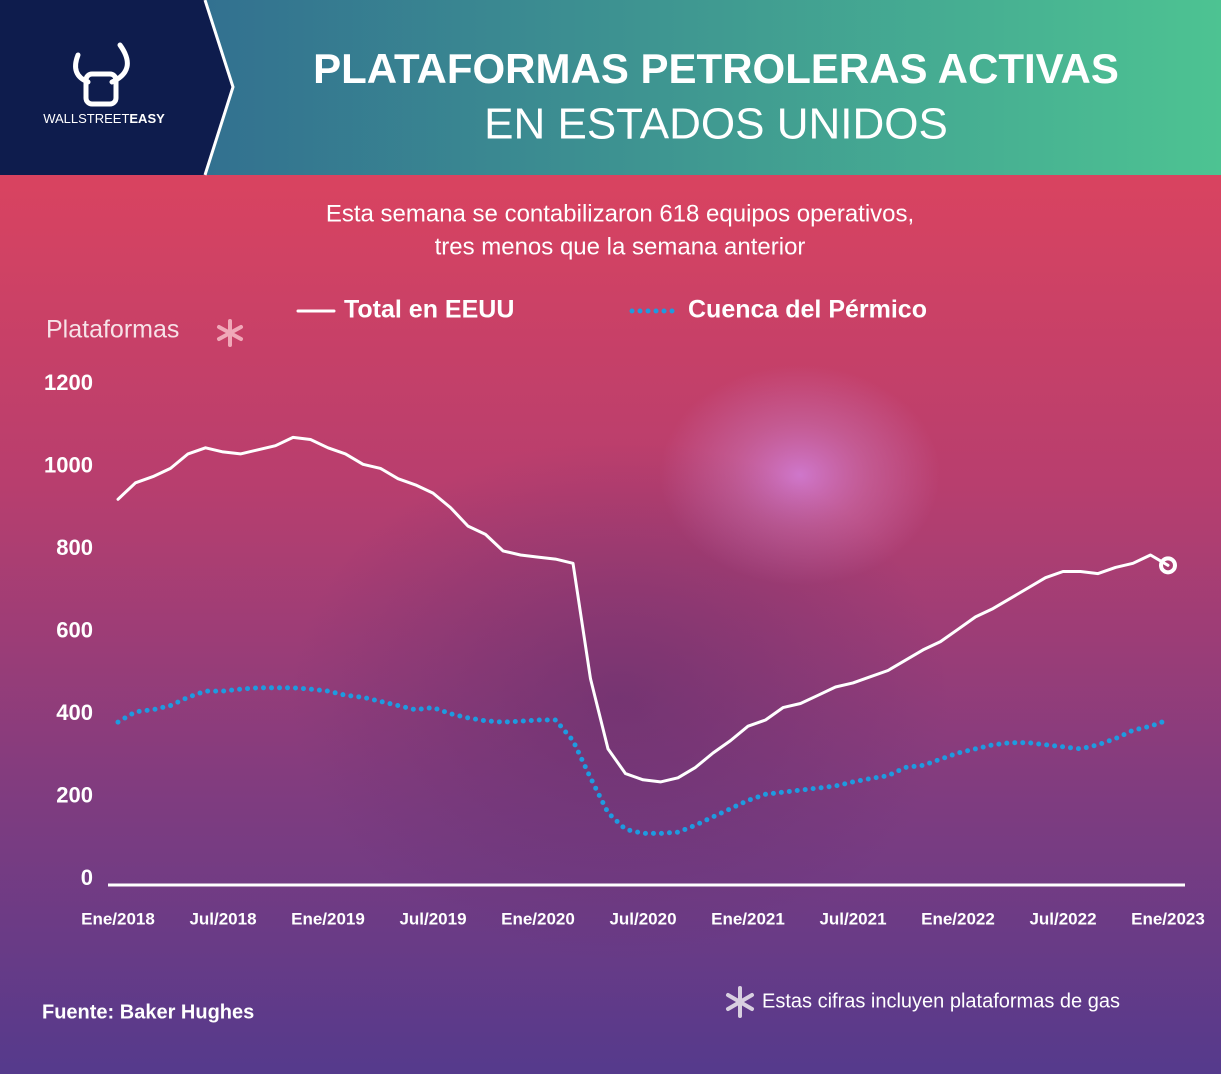 The image size is (1221, 1074). Describe the element at coordinates (643, 760) in the screenshot. I see `data-line` at that location.